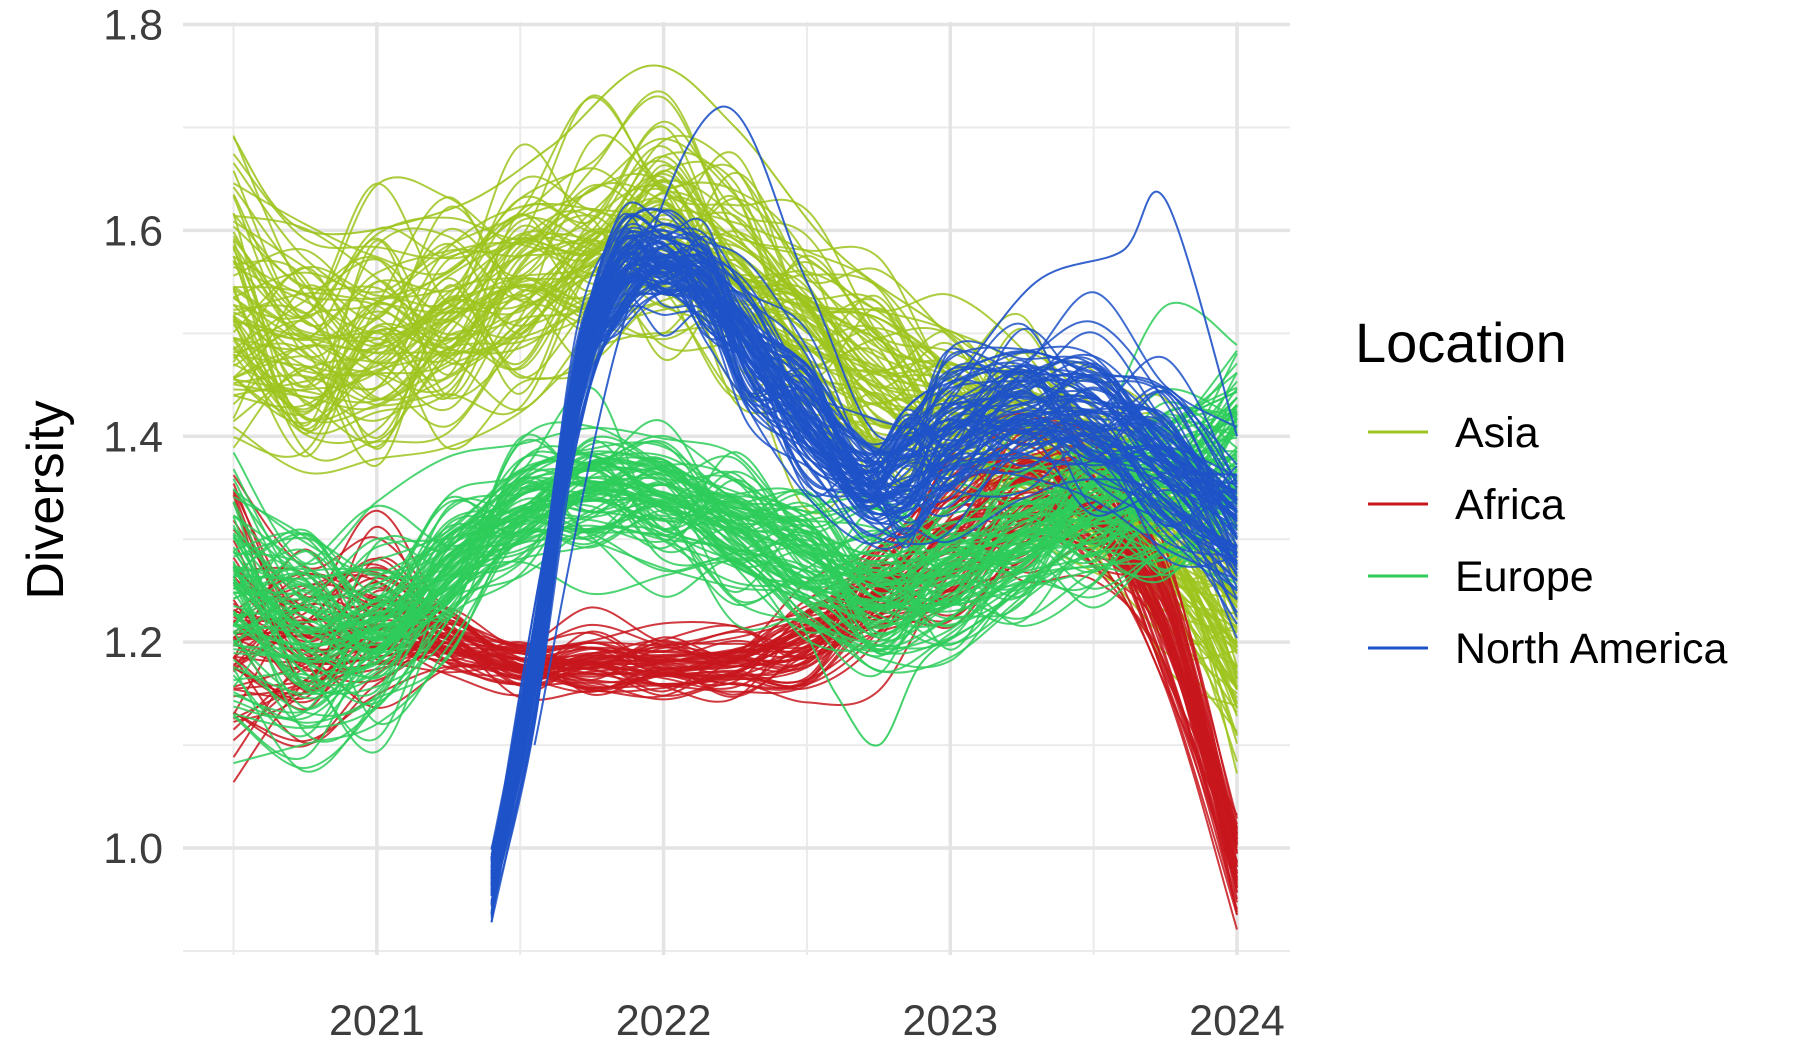 Image resolution: width=1800 pixels, height=1050 pixels. Describe the element at coordinates (133, 26) in the screenshot. I see `y-tick-label-4: 1.8` at that location.